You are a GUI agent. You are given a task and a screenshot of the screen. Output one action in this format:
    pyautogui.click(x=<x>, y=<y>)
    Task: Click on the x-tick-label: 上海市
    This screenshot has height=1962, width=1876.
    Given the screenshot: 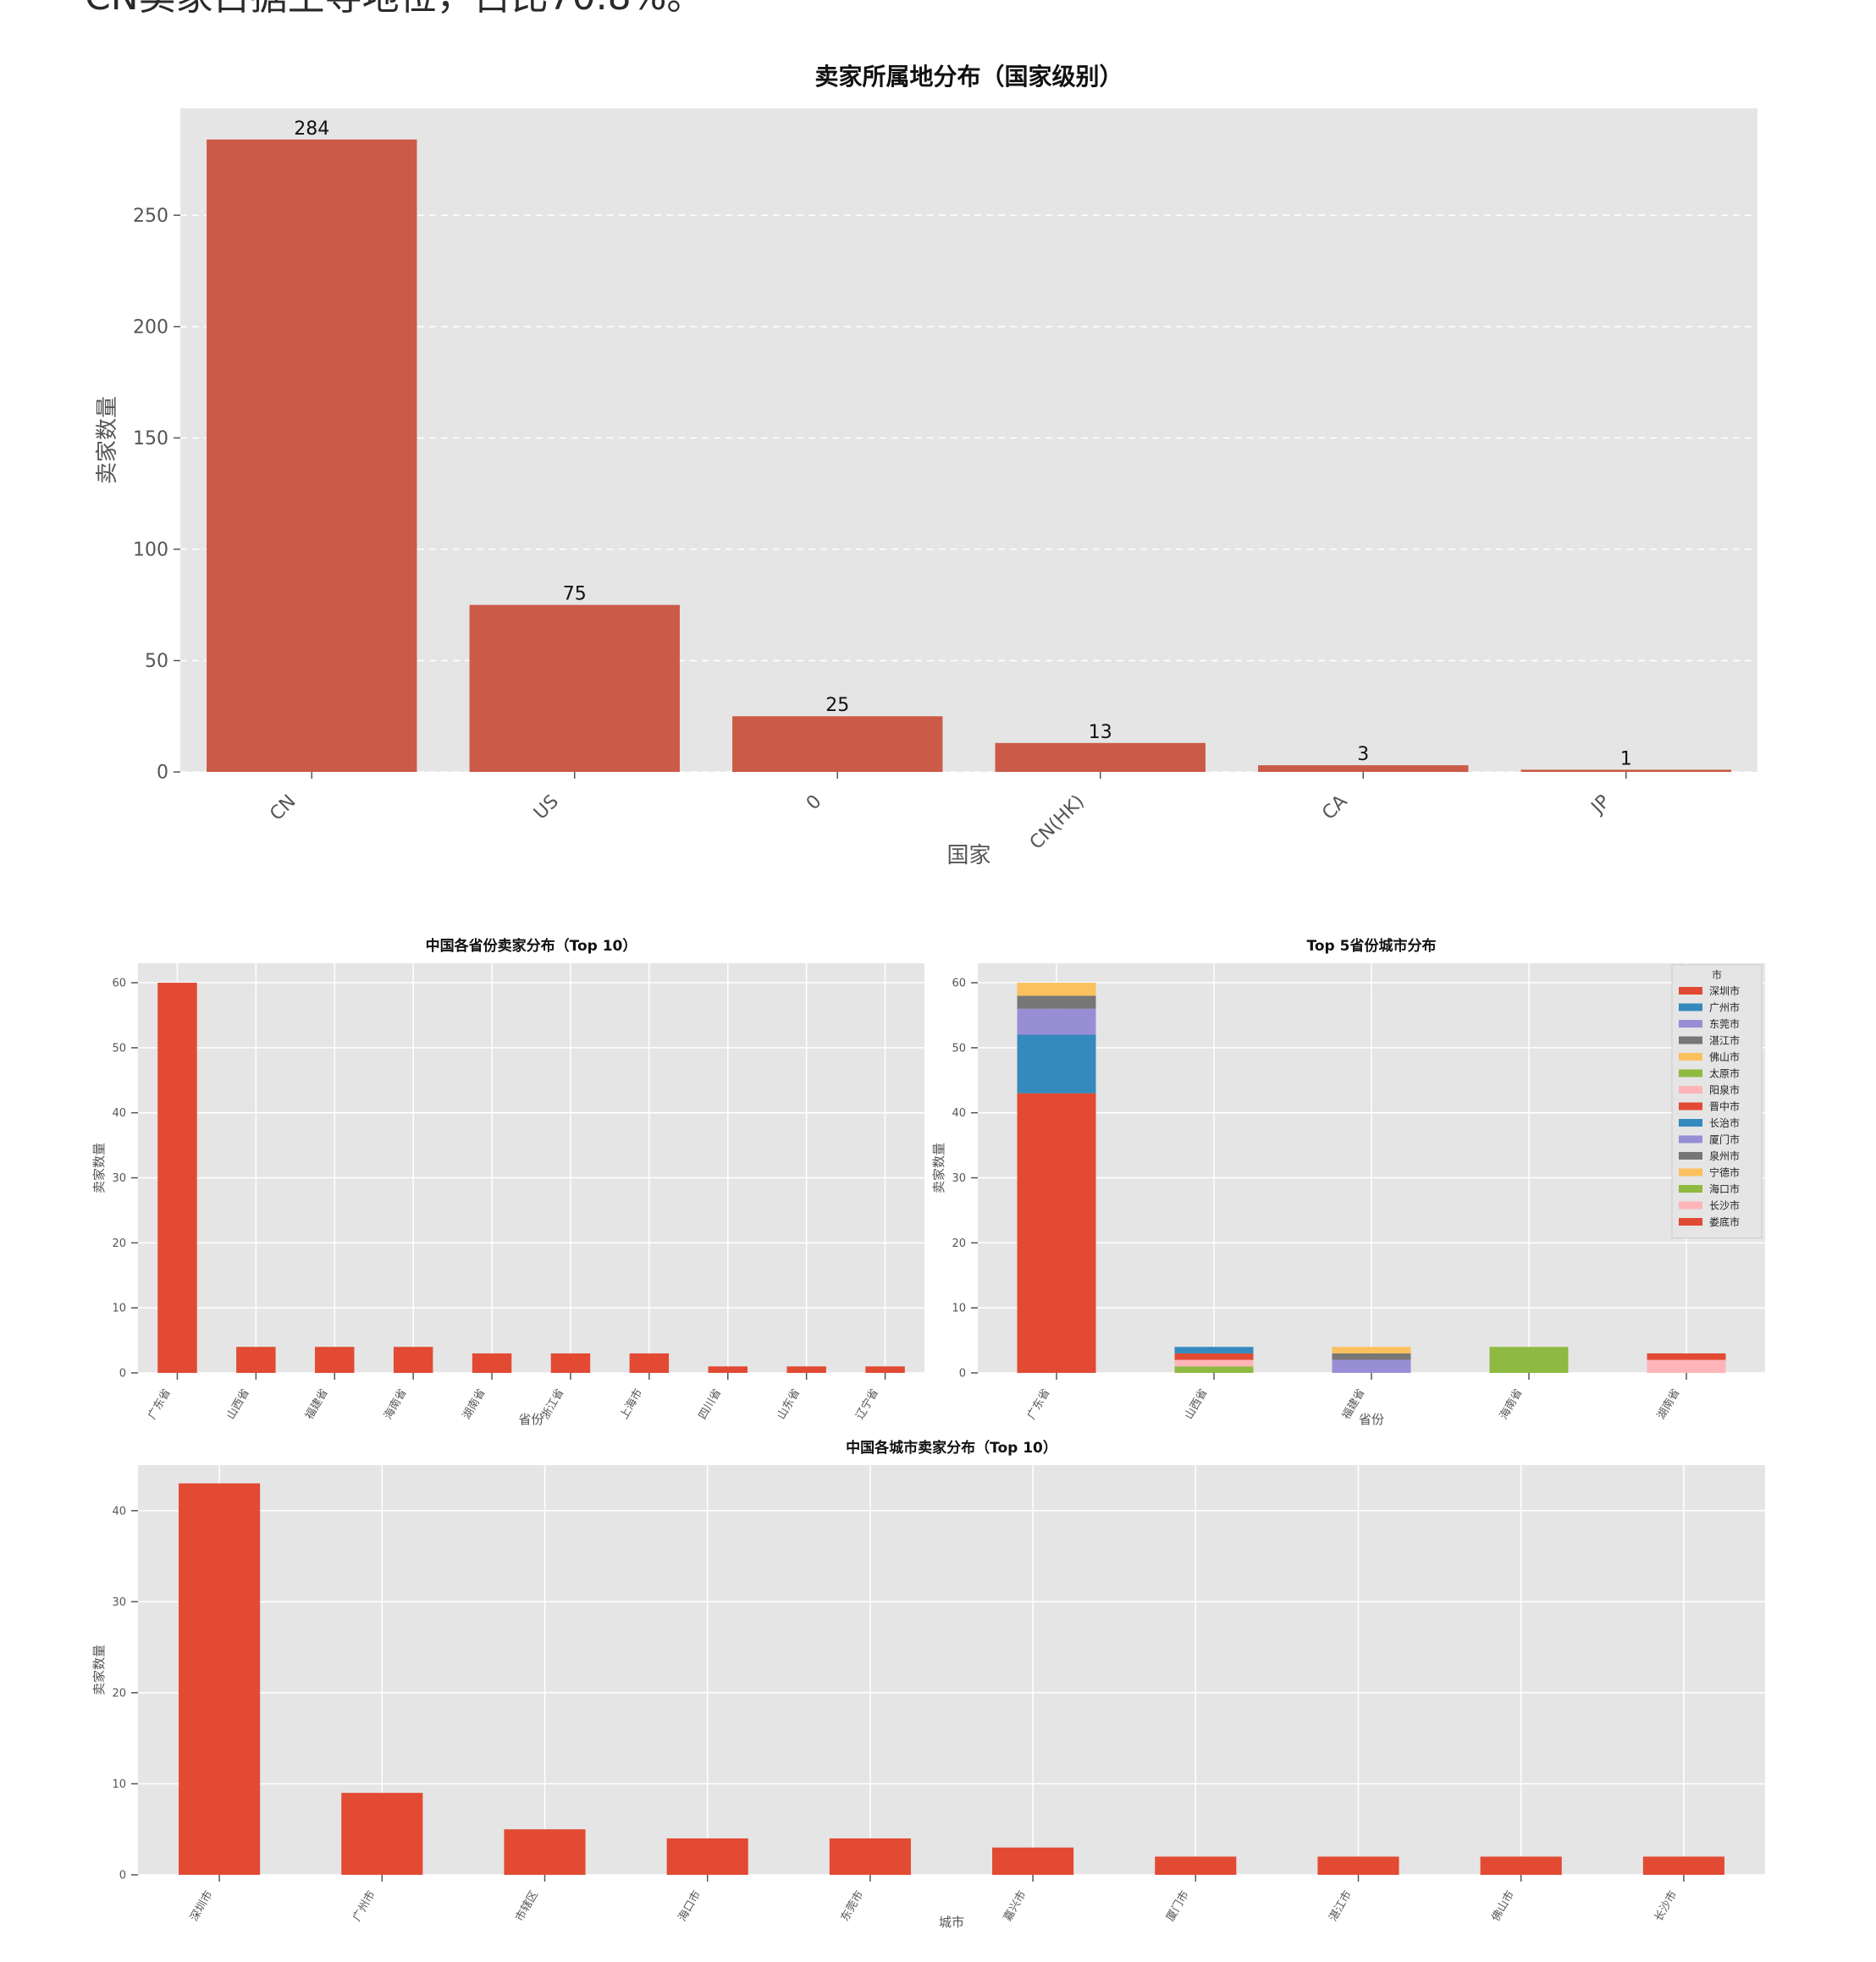 What is the action you would take?
    pyautogui.click(x=631, y=1404)
    